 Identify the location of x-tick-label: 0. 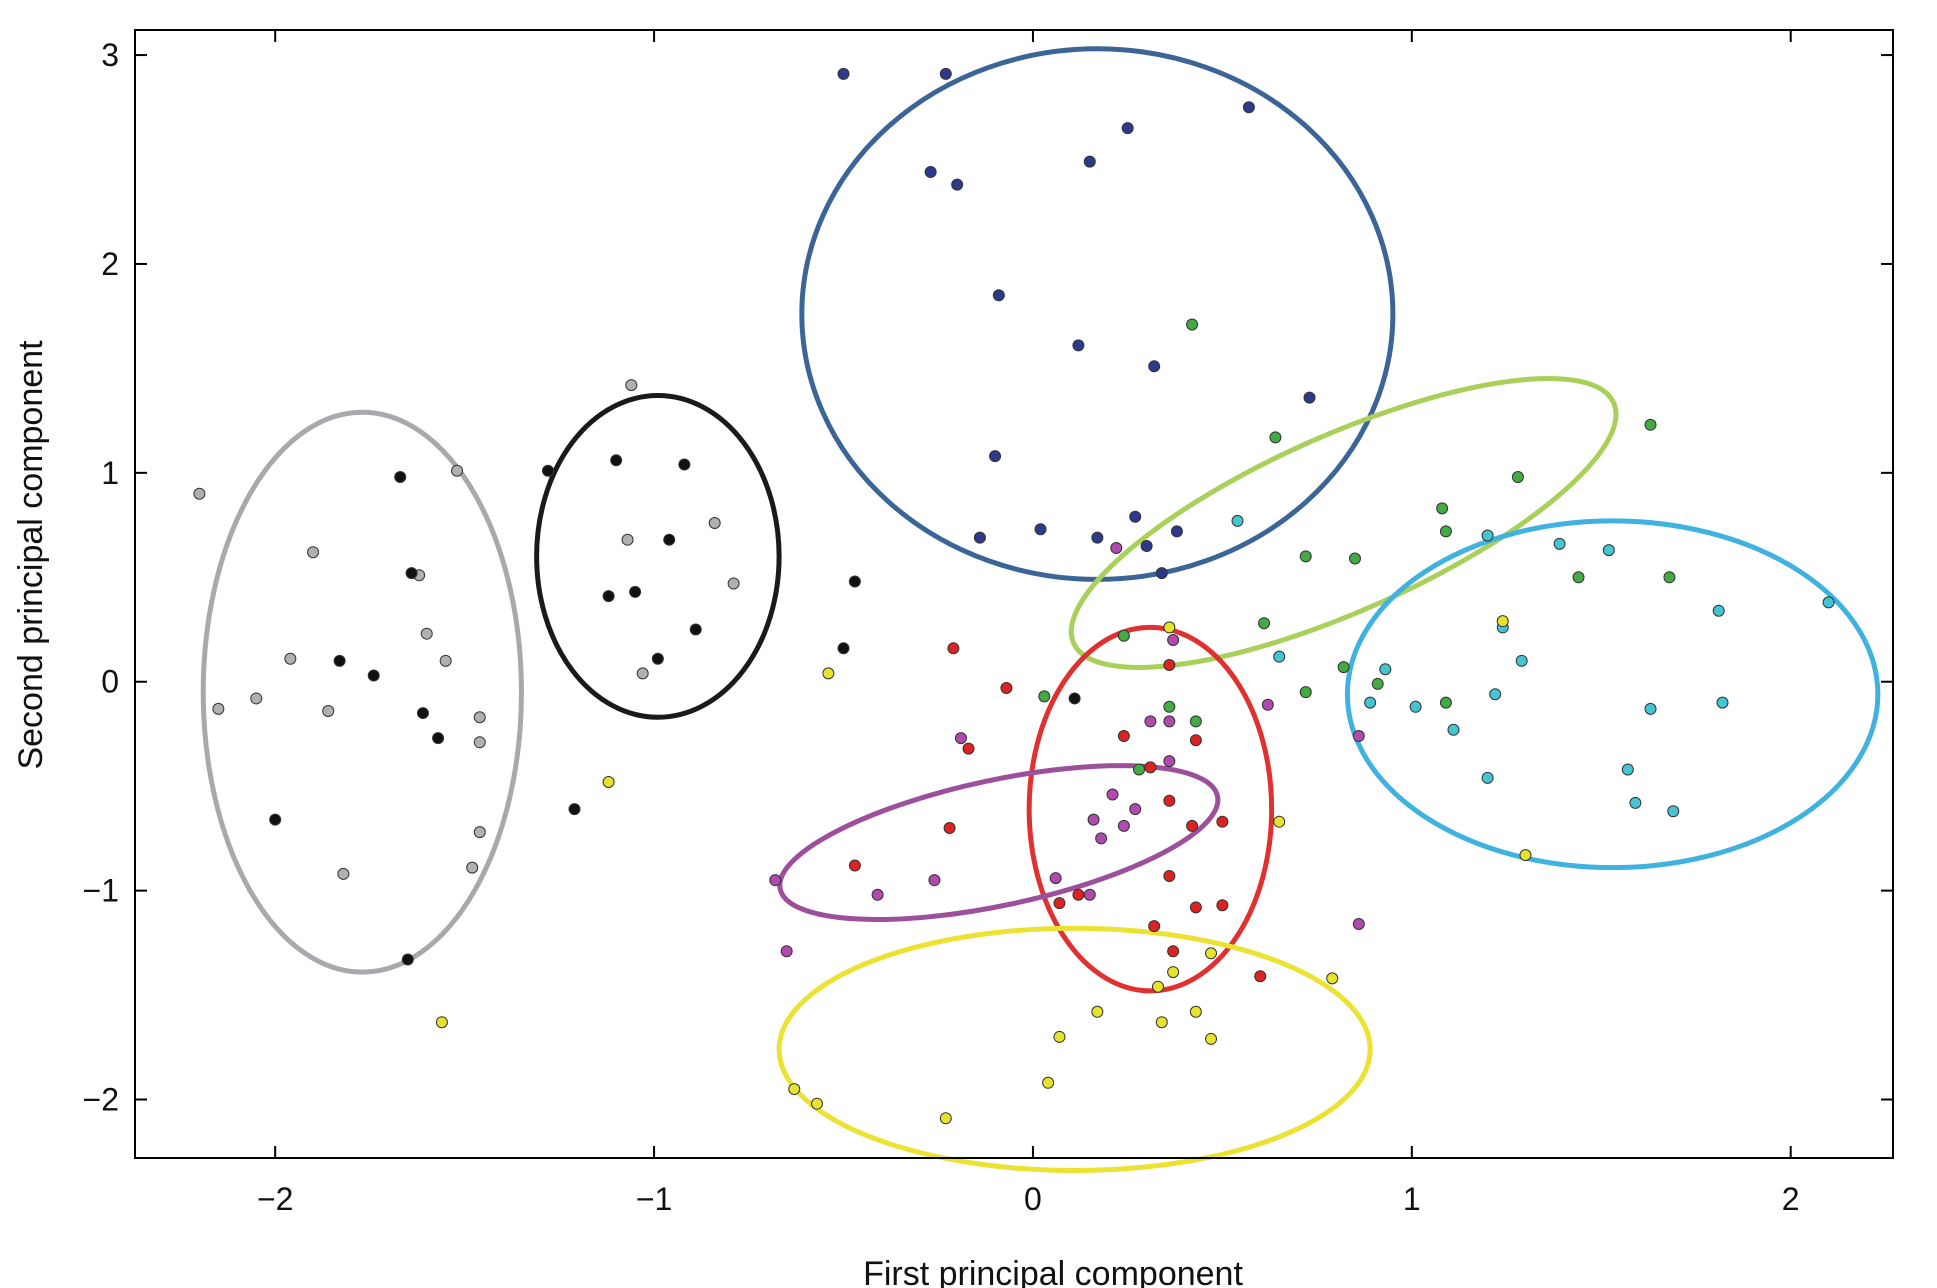
(1033, 1199).